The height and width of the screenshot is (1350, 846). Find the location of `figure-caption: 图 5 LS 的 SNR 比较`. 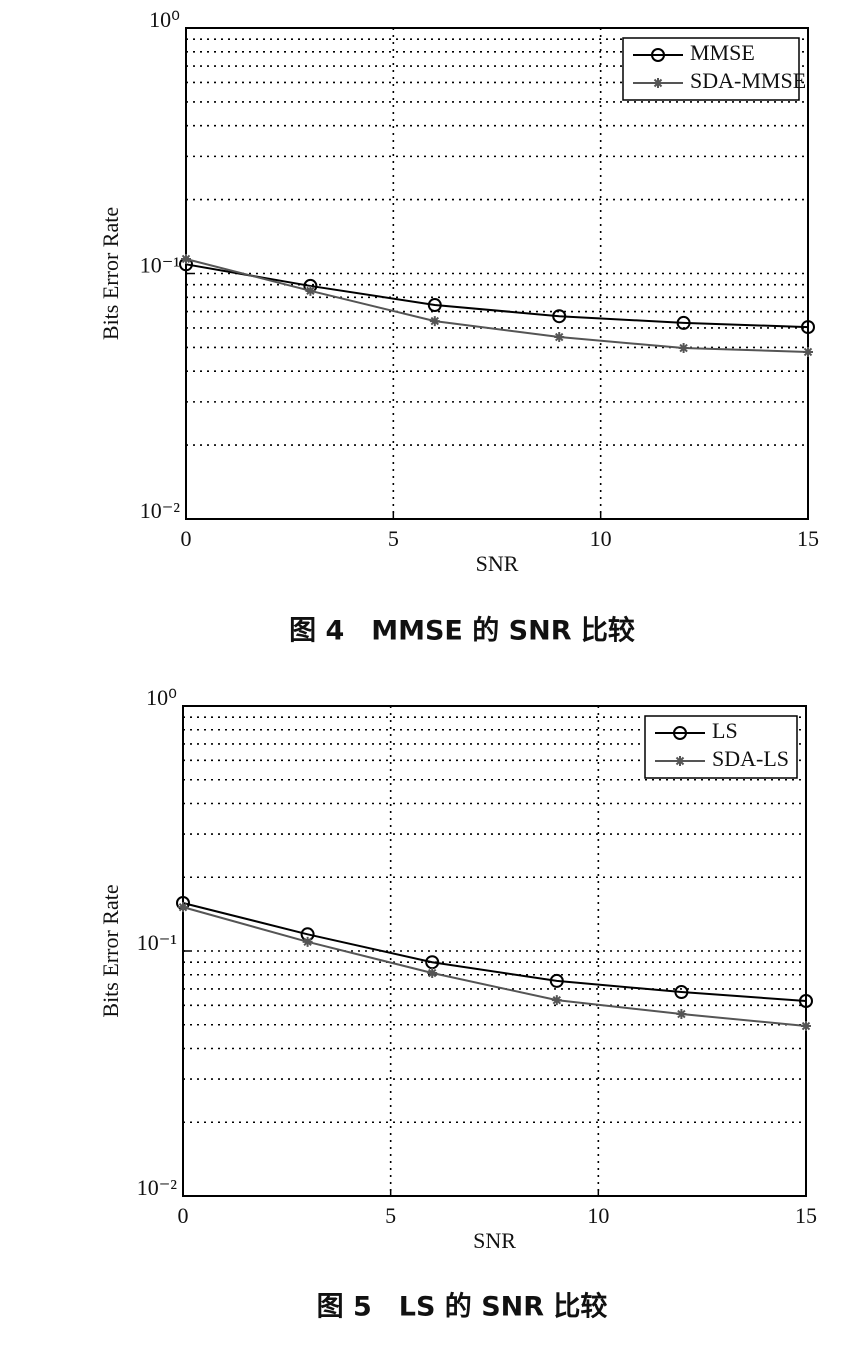

figure-caption: 图 5 LS 的 SNR 比较 is located at coordinates (462, 1307).